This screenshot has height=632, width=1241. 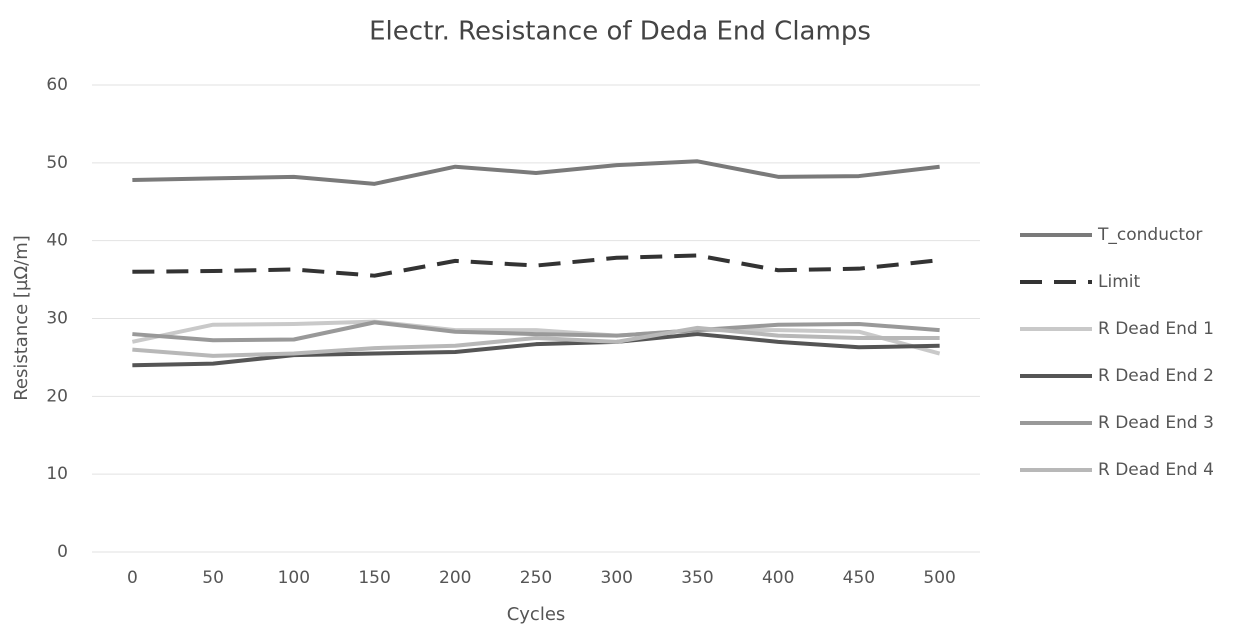 I want to click on y-tick-label: 30, so click(x=57, y=319).